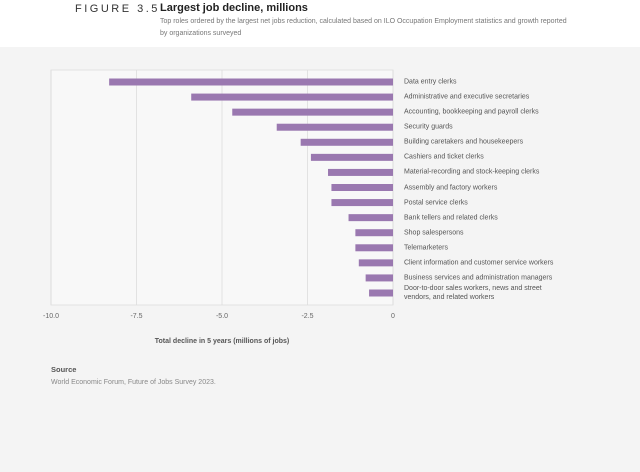 This screenshot has width=640, height=472. Describe the element at coordinates (307, 316) in the screenshot. I see `x-tick-label: -2.5` at that location.